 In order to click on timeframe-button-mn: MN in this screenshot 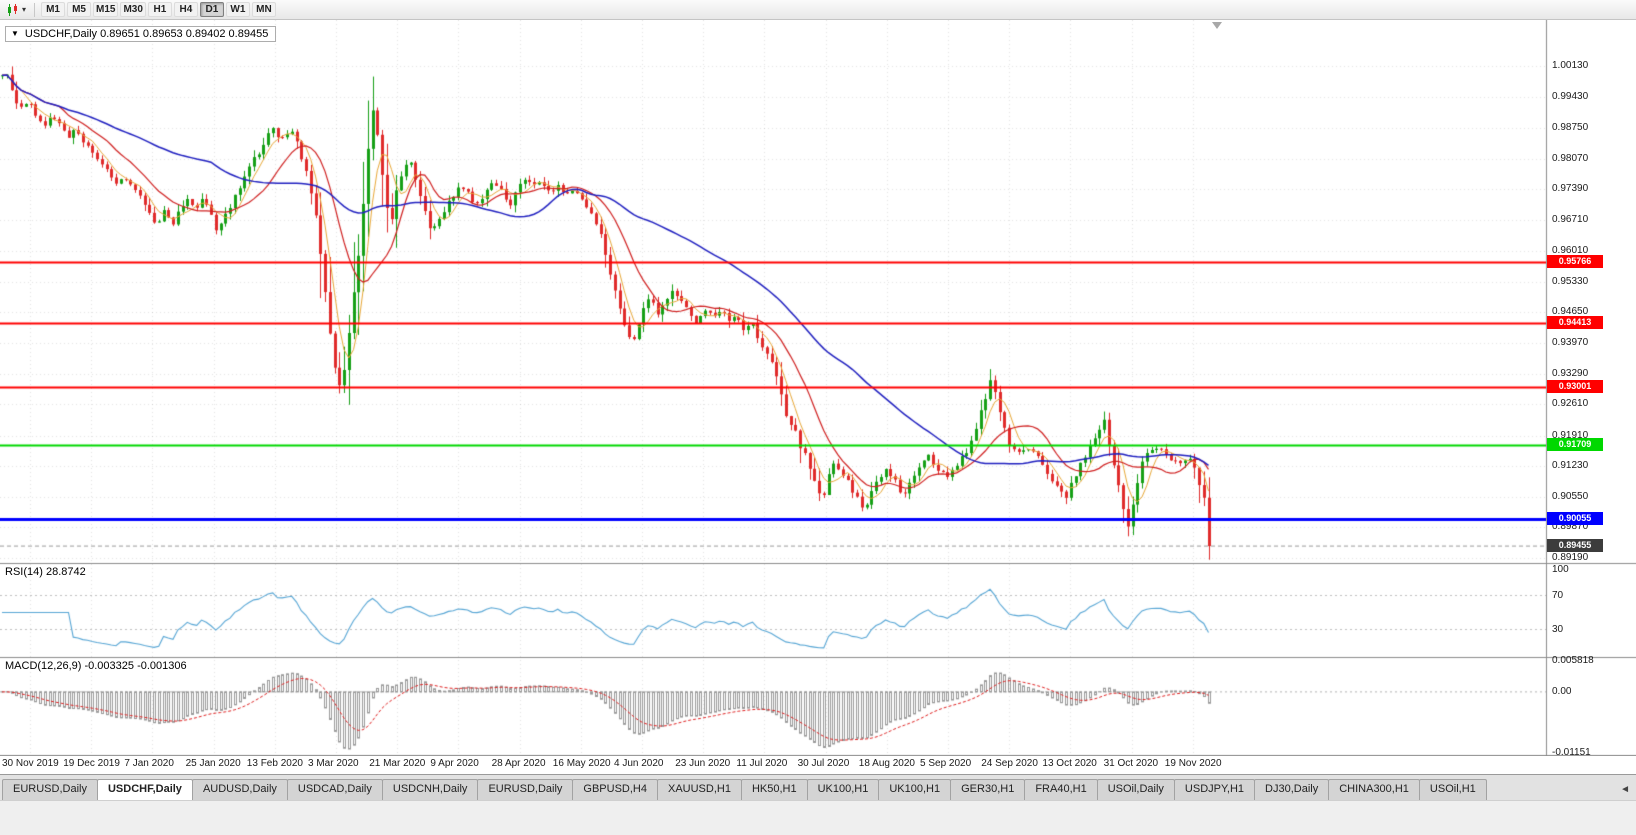, I will do `click(263, 9)`.